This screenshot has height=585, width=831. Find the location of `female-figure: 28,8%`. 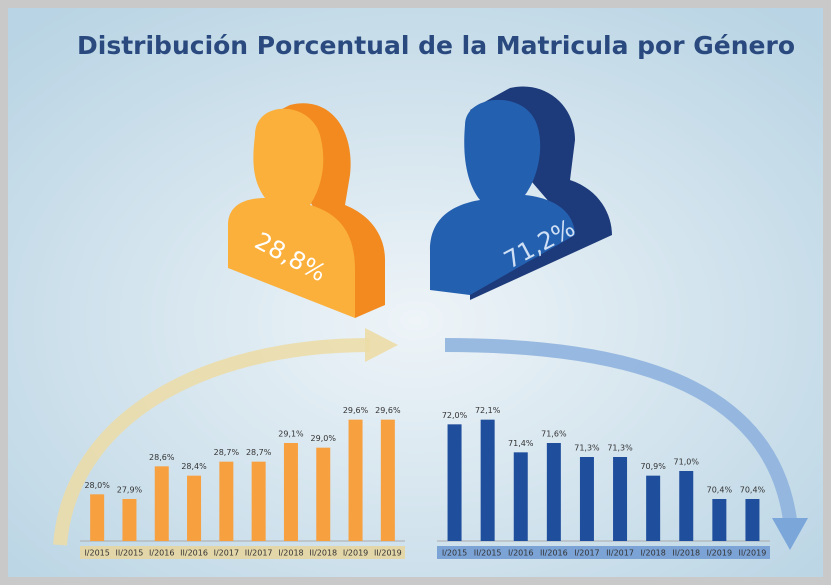

female-figure: 28,8% is located at coordinates (306, 210).